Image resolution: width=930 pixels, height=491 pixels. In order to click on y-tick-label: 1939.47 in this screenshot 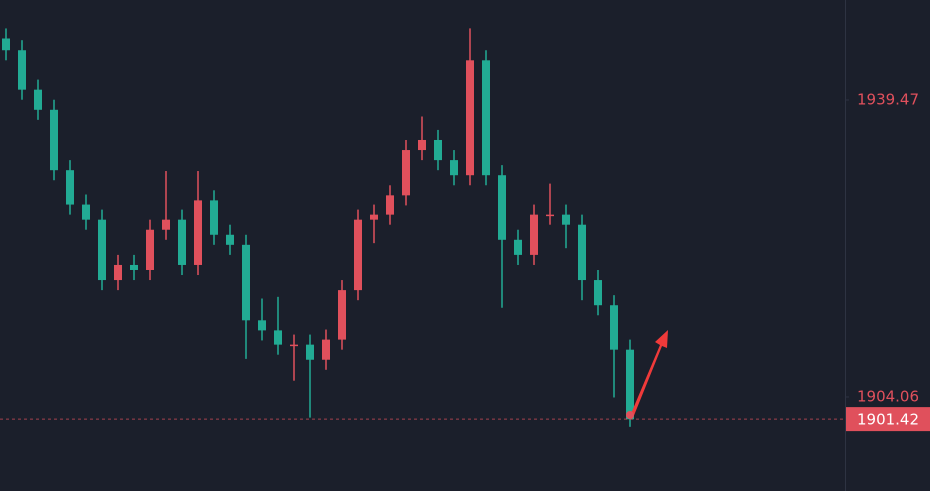, I will do `click(888, 99)`.